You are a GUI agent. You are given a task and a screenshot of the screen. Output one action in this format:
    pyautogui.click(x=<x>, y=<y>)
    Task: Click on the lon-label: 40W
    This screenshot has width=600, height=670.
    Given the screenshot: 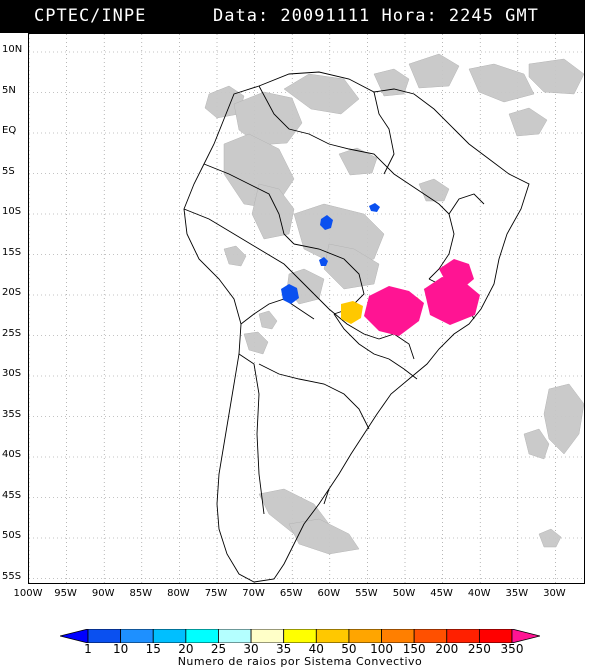 What is the action you would take?
    pyautogui.click(x=479, y=593)
    